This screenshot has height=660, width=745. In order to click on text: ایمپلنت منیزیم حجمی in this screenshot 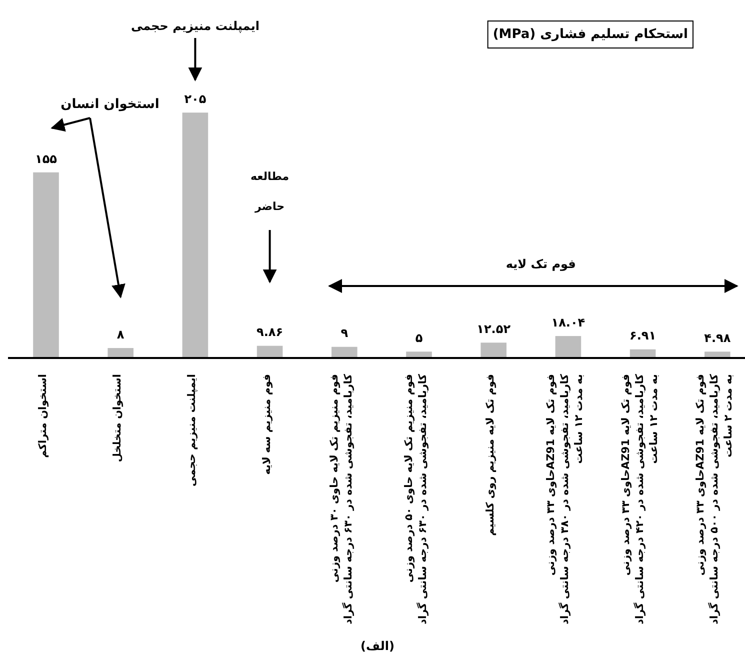, I will do `click(195, 26)`.